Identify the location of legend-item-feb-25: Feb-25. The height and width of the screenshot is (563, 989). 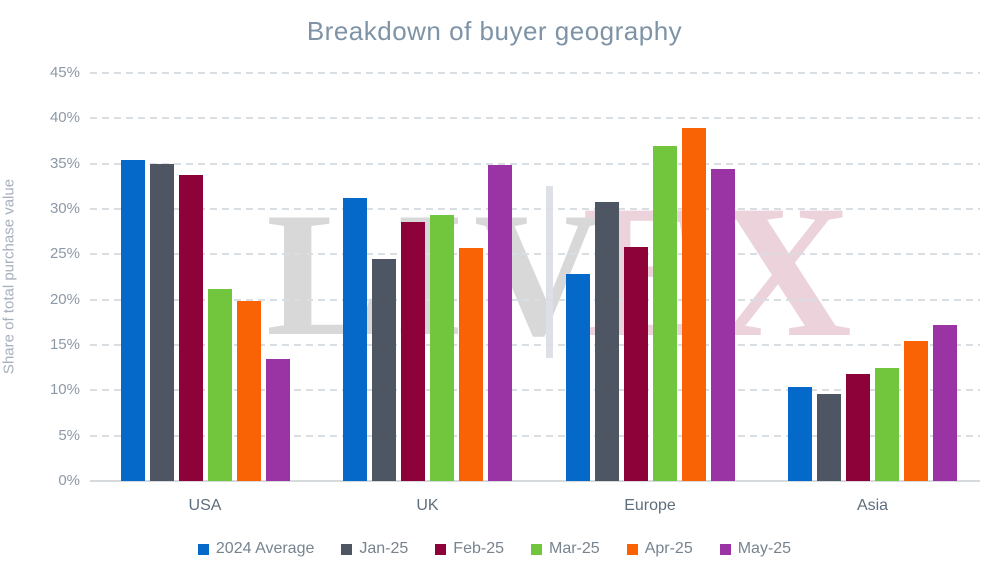
(469, 549).